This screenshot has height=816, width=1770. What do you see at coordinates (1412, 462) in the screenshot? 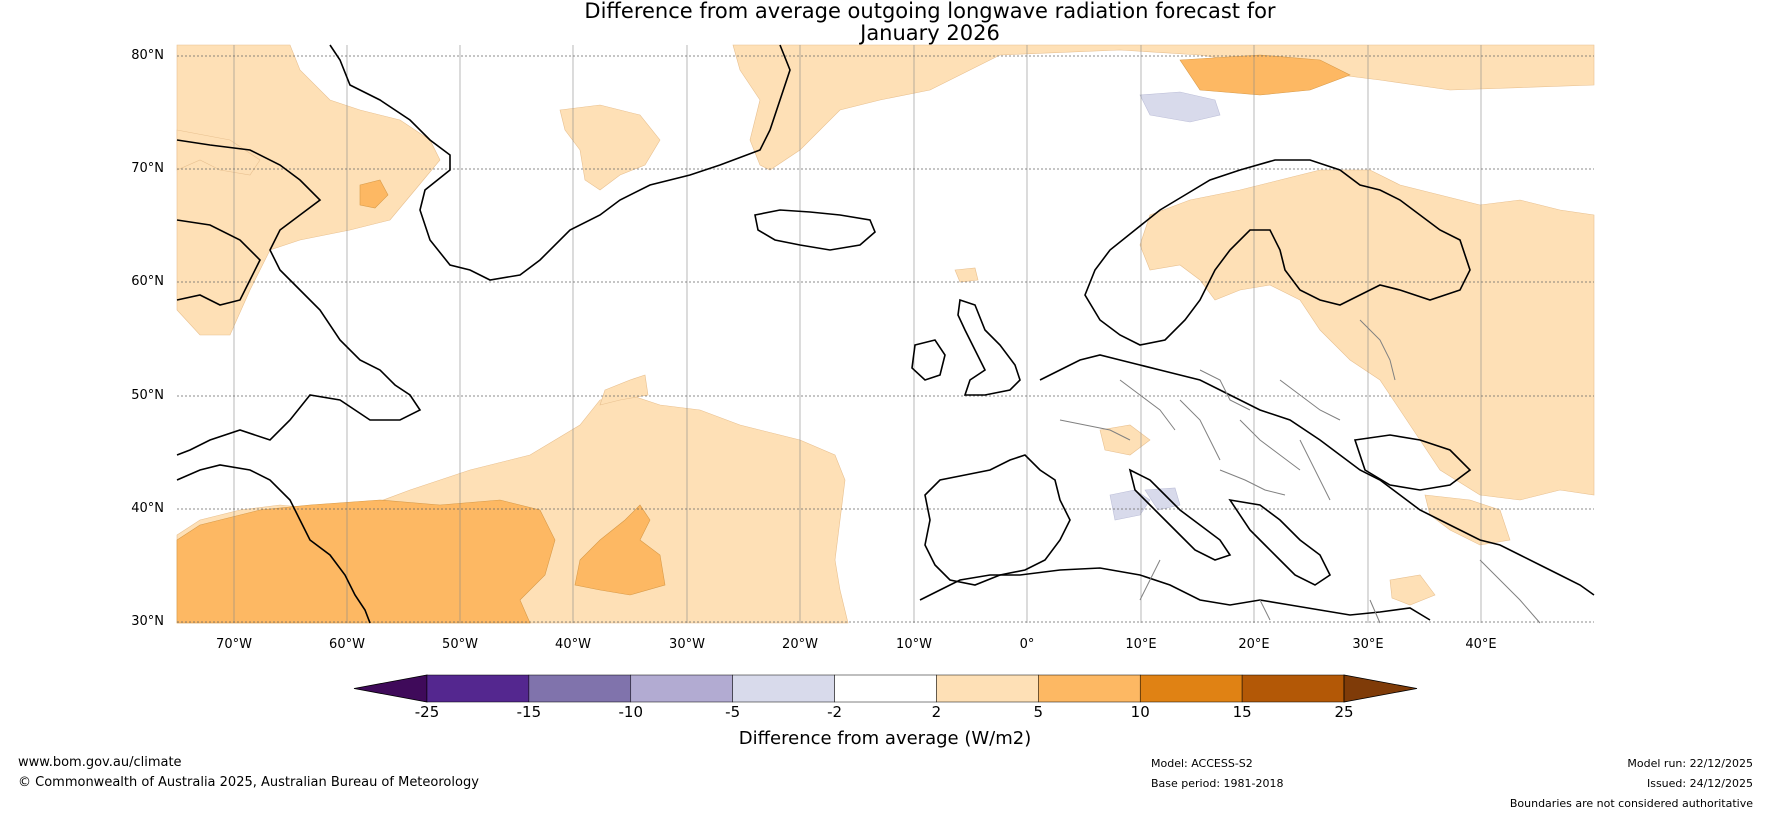
I see `coast-black-sea` at bounding box center [1412, 462].